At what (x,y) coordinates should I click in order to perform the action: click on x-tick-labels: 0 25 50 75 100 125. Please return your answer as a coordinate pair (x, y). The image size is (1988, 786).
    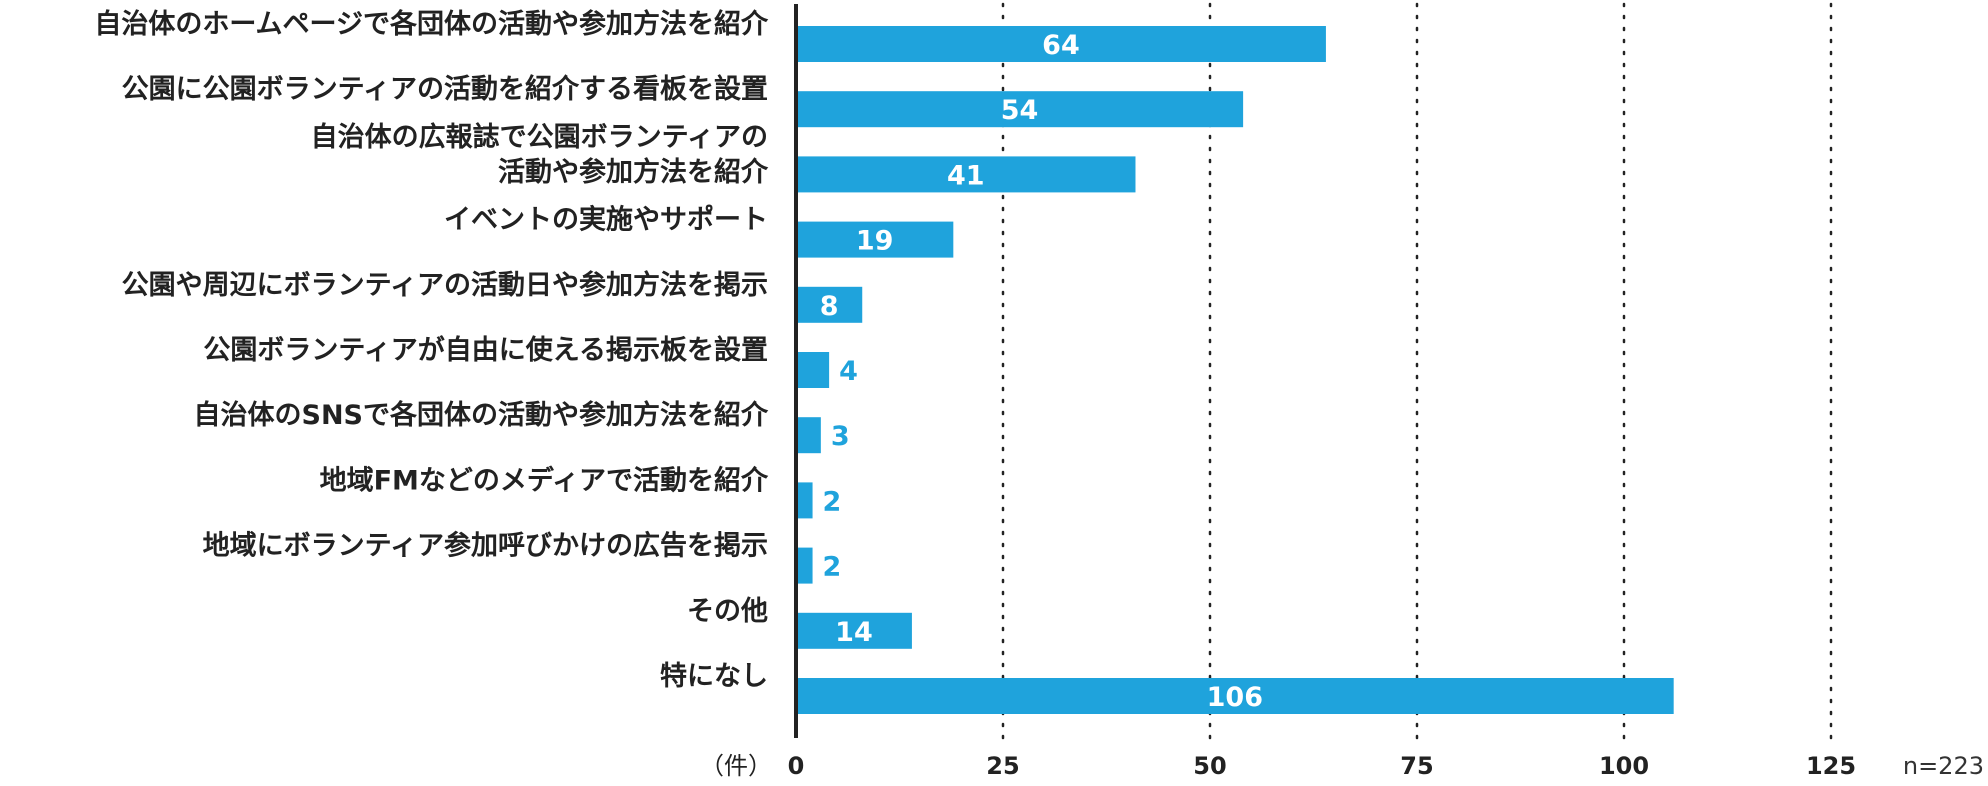
    Looking at the image, I should click on (1322, 766).